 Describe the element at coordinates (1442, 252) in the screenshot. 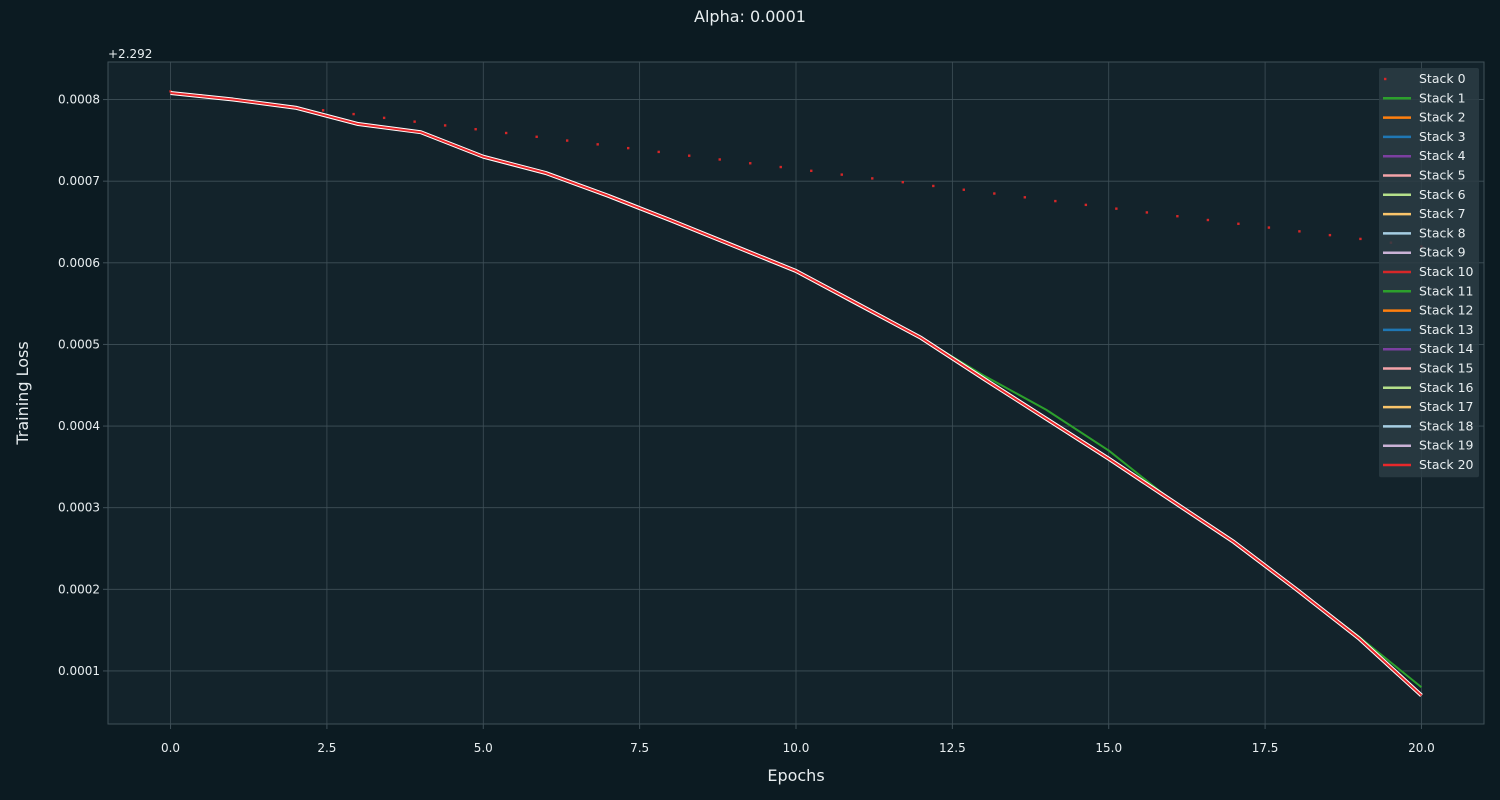

I see `legend-label-stack-9: Stack 9` at that location.